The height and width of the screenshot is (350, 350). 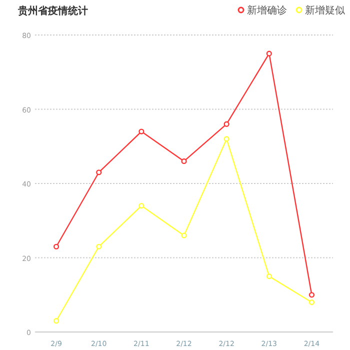 What do you see at coordinates (267, 10) in the screenshot?
I see `legend-label: 新增确诊` at bounding box center [267, 10].